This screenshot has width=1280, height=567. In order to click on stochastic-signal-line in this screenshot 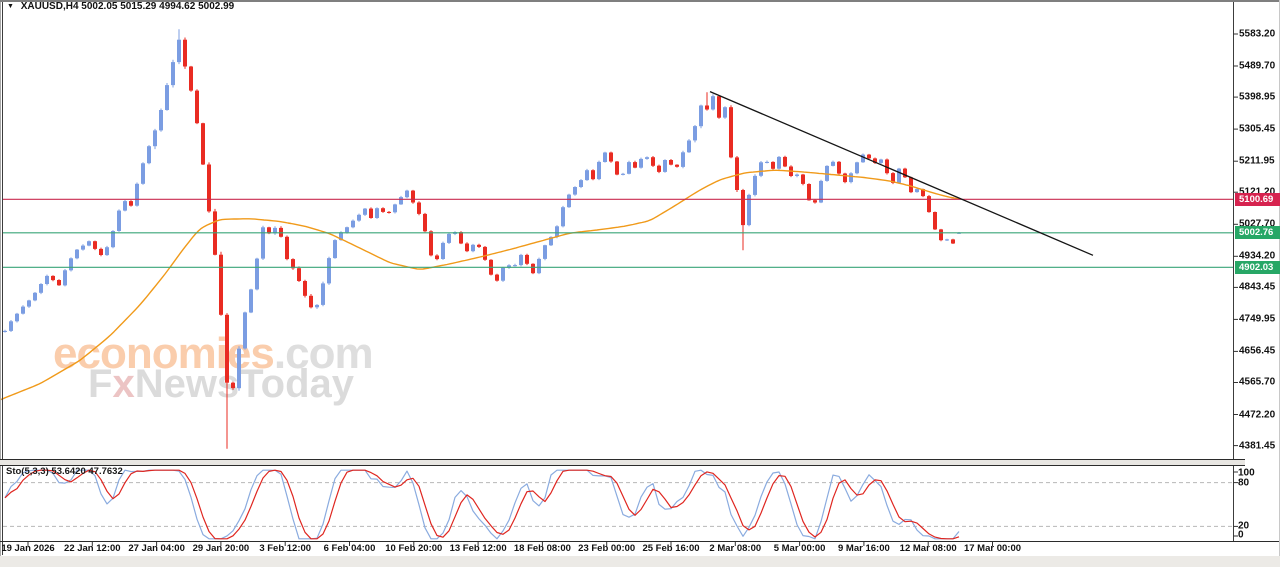, I will do `click(482, 504)`.